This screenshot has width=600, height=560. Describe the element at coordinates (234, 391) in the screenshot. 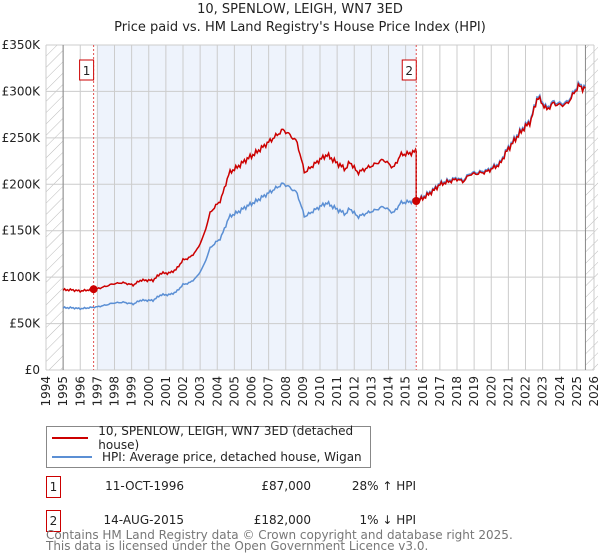

I see `x-tick-label: 2005` at that location.